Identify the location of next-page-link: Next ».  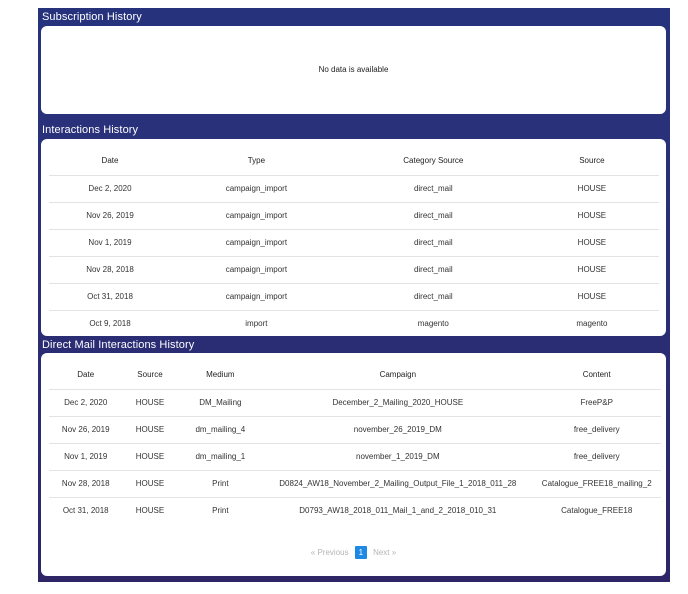
(385, 552).